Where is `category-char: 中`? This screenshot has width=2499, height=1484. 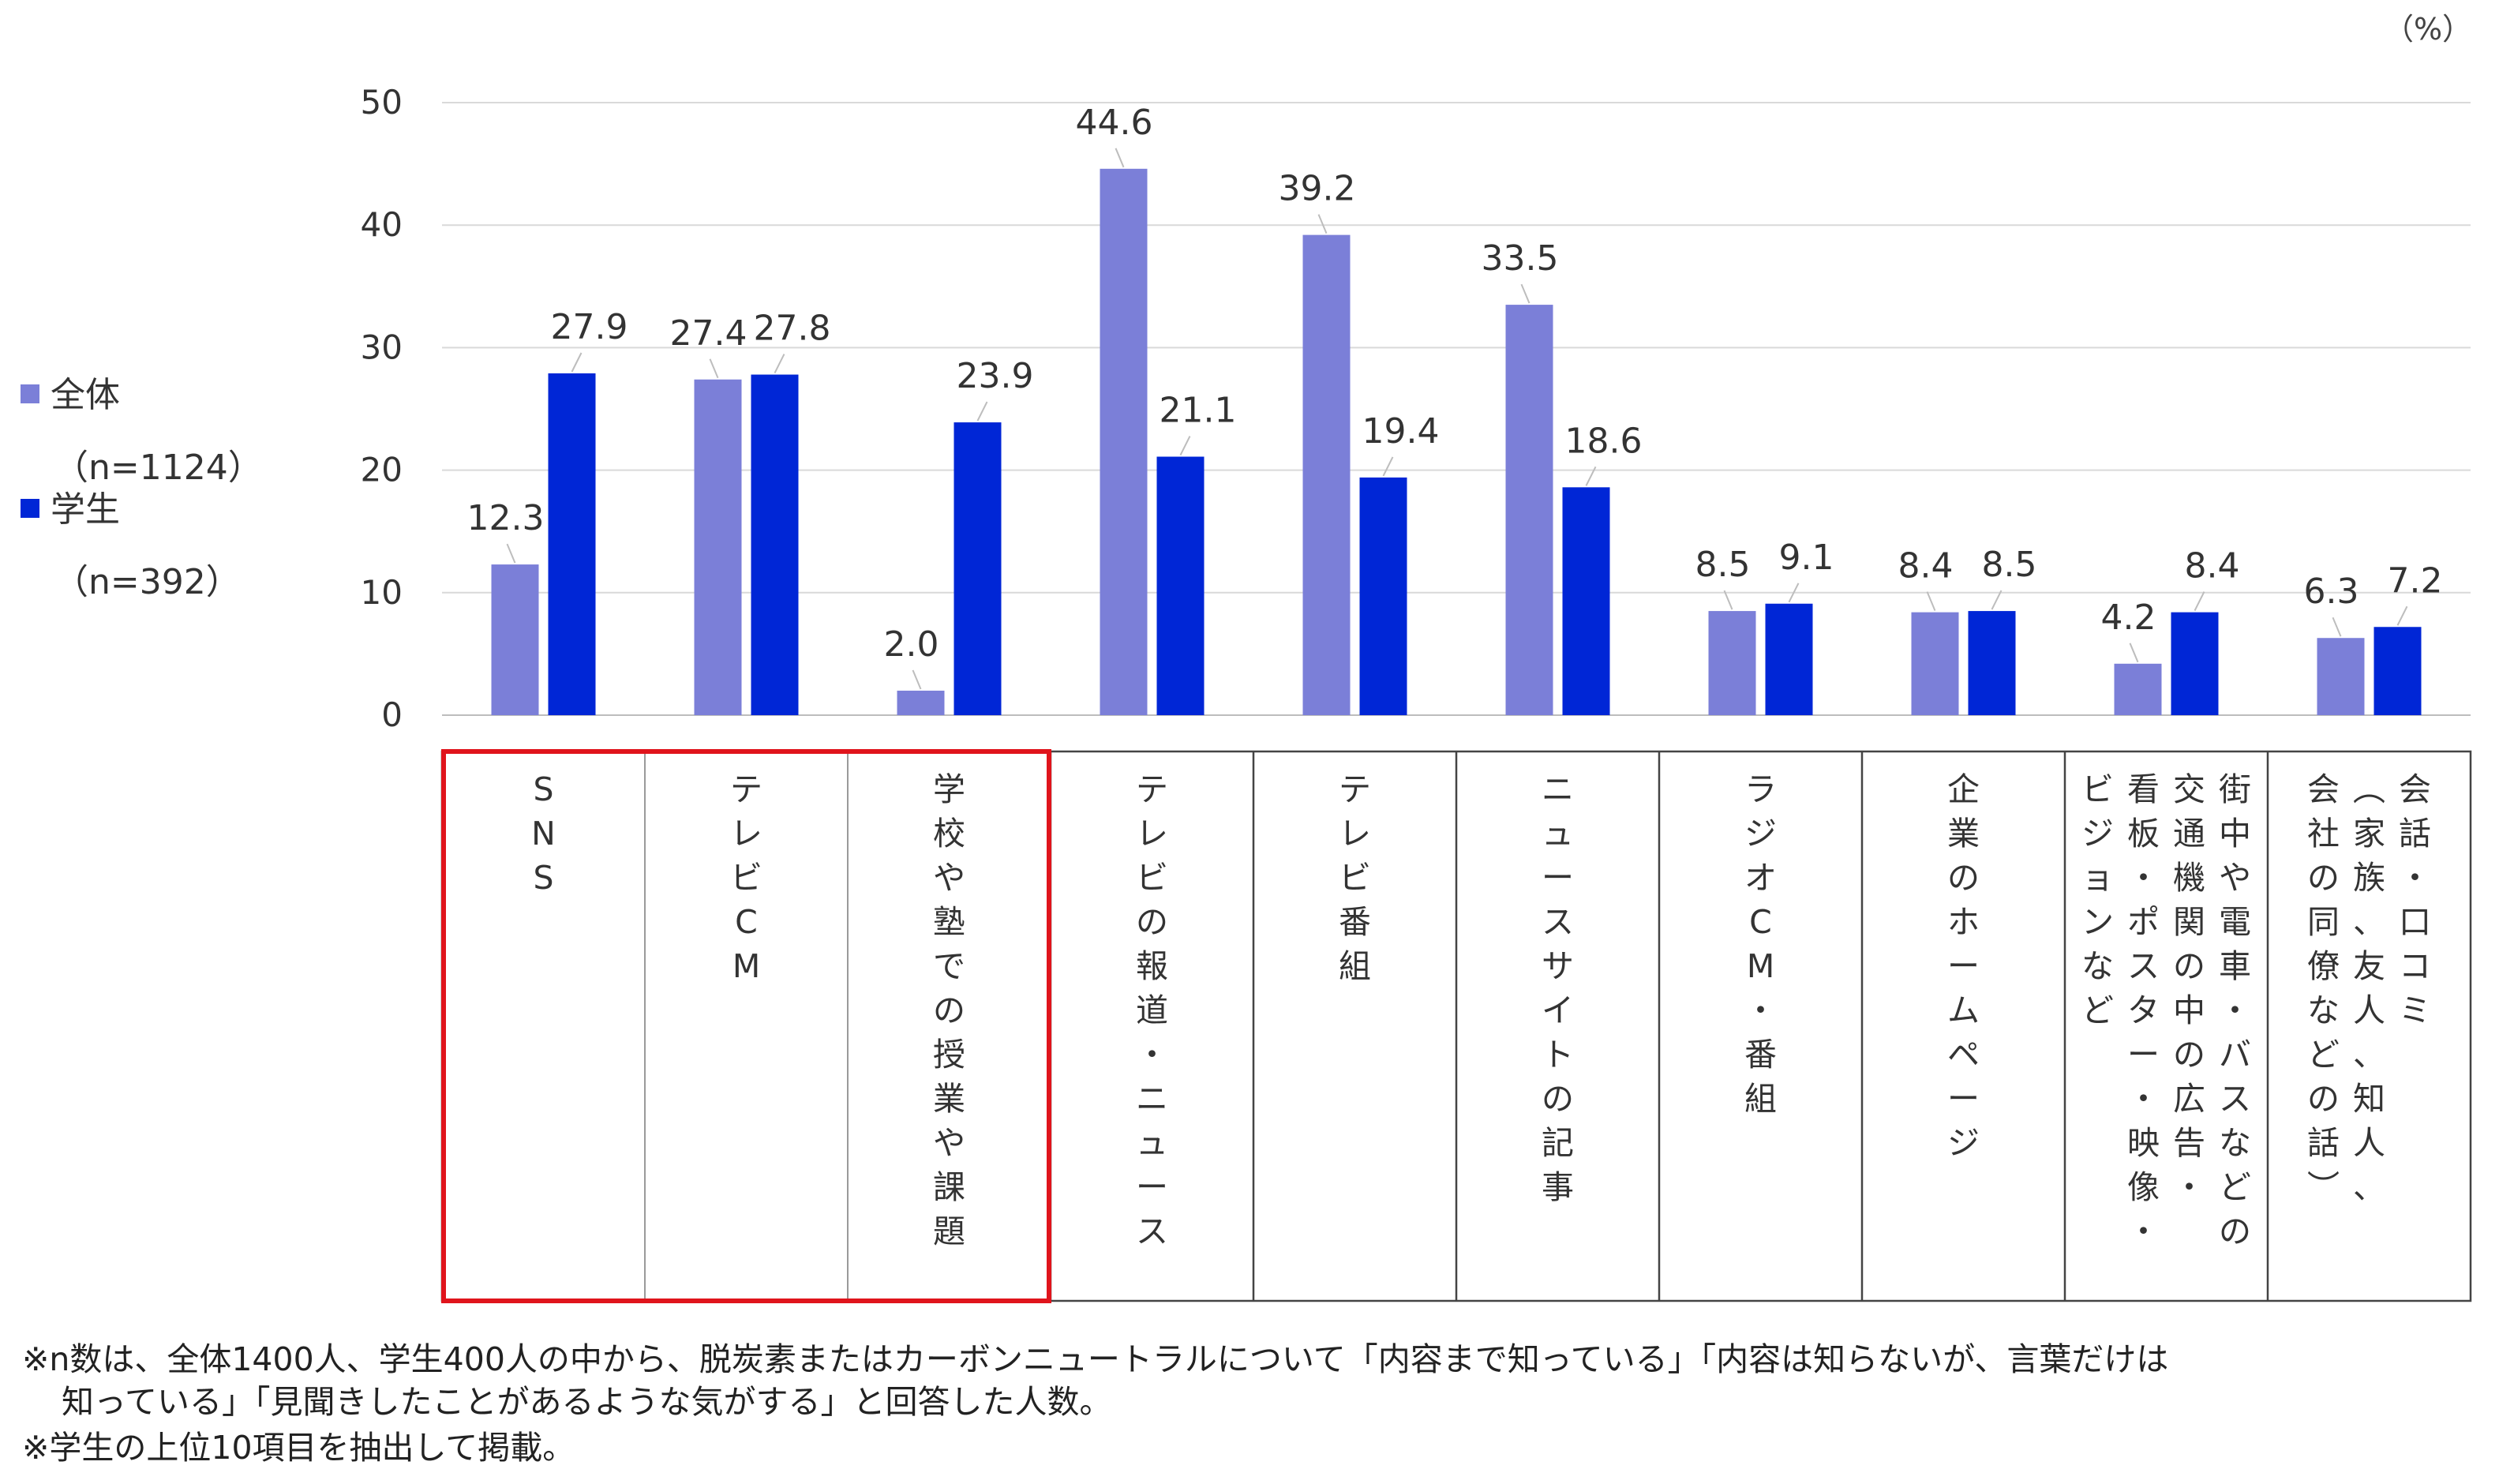
category-char: 中 is located at coordinates (2235, 834).